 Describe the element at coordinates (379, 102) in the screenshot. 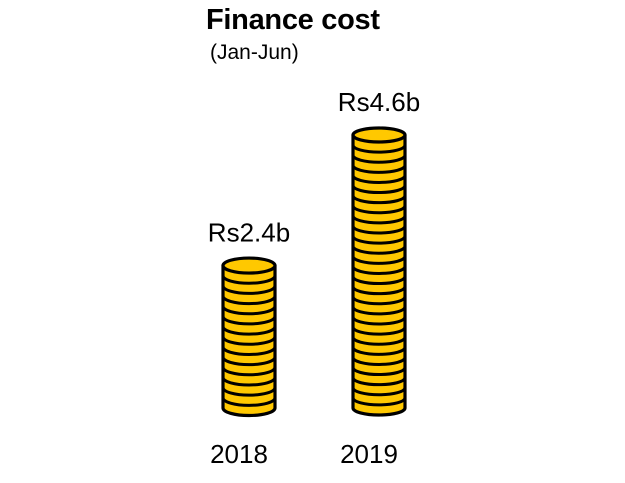

I see `value-label-2019: Rs4.6b` at that location.